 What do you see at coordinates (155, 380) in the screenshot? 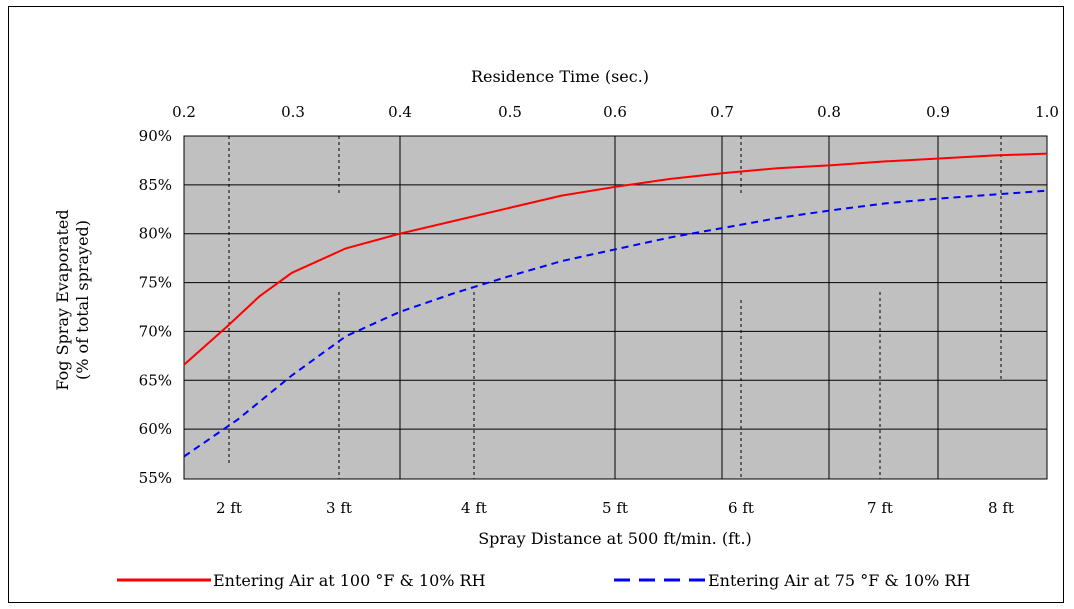
I see `y-tick-label: 65%` at bounding box center [155, 380].